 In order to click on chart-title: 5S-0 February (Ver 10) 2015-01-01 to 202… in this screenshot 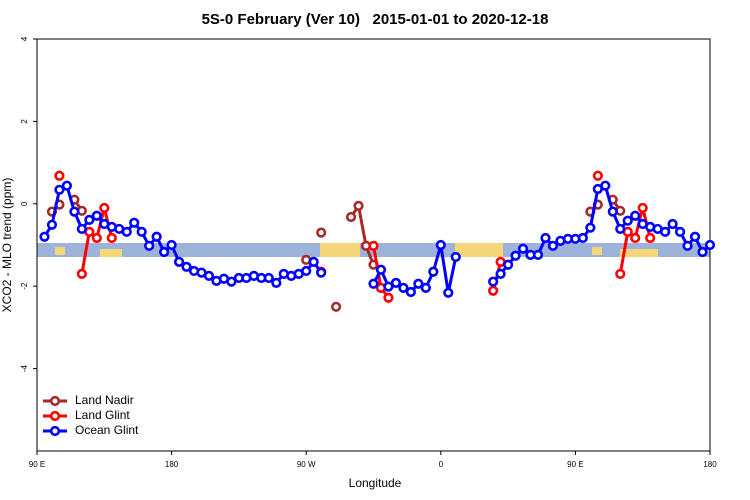, I will do `click(375, 19)`.